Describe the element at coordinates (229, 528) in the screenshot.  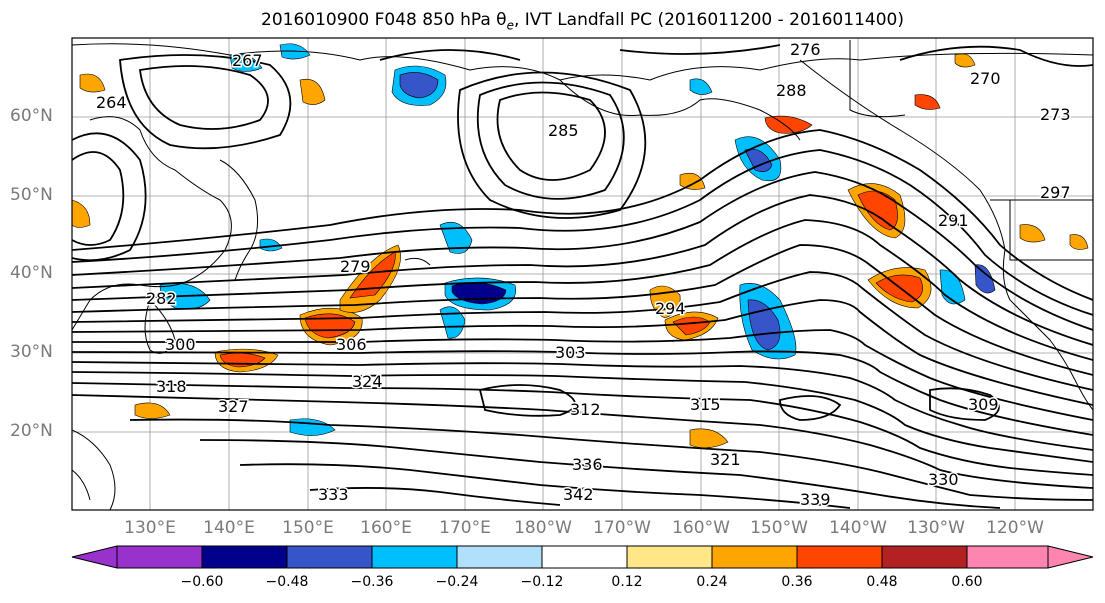
I see `lon-label: 140°E` at that location.